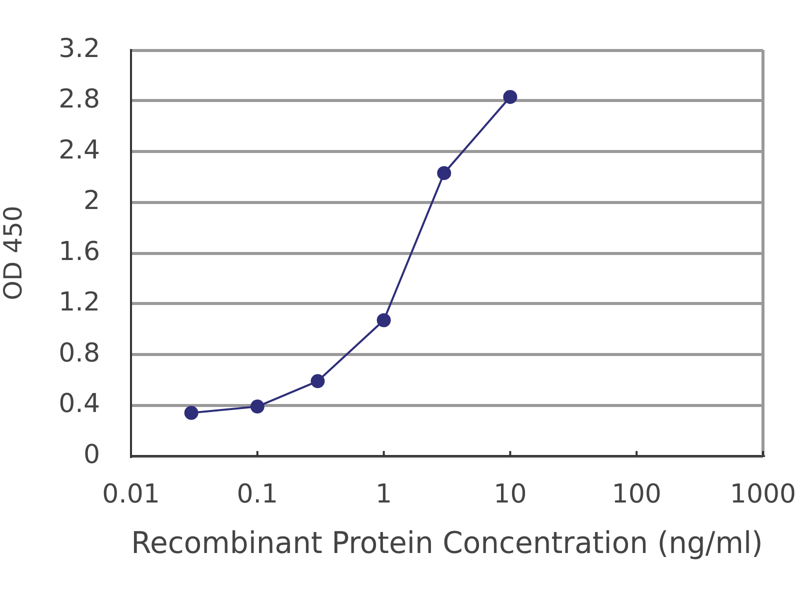  I want to click on x-tick-label: 1, so click(384, 494).